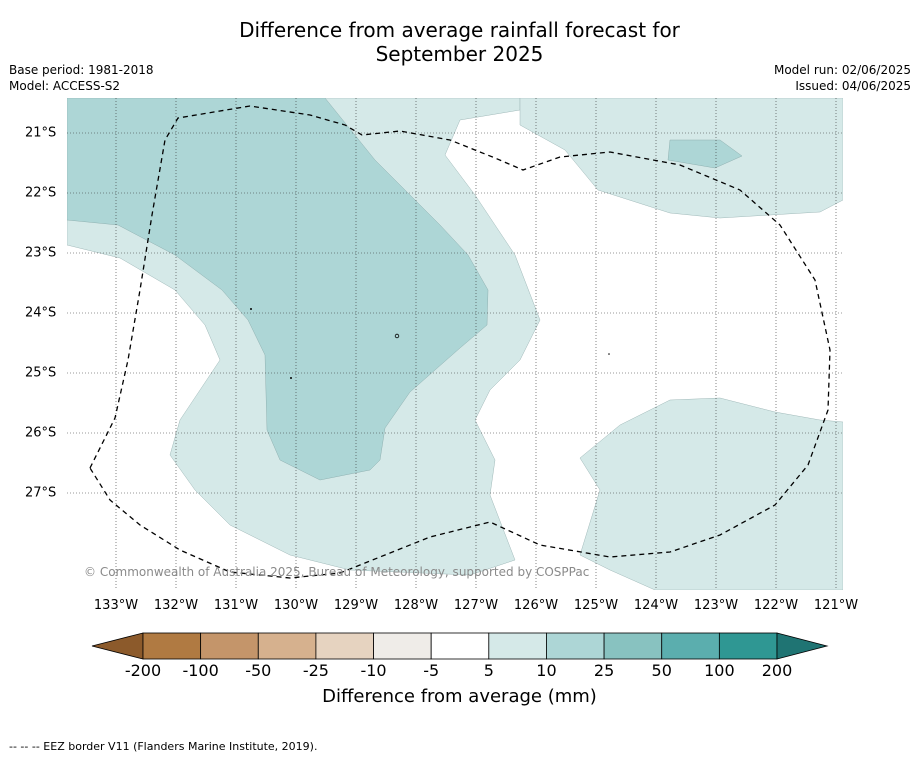  What do you see at coordinates (143, 670) in the screenshot?
I see `colorbar-tick-label: -200` at bounding box center [143, 670].